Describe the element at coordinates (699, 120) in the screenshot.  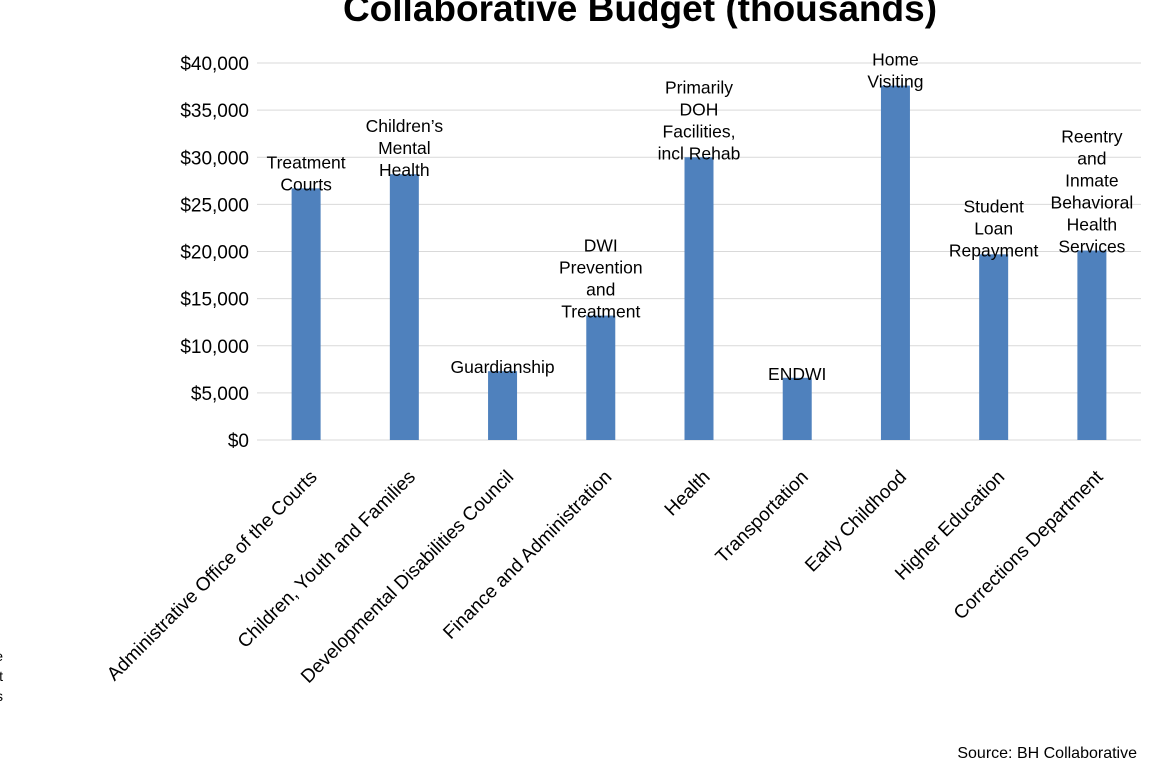
I see `bar-annotation: Primarily DOH Facilities, incl Rehab` at that location.